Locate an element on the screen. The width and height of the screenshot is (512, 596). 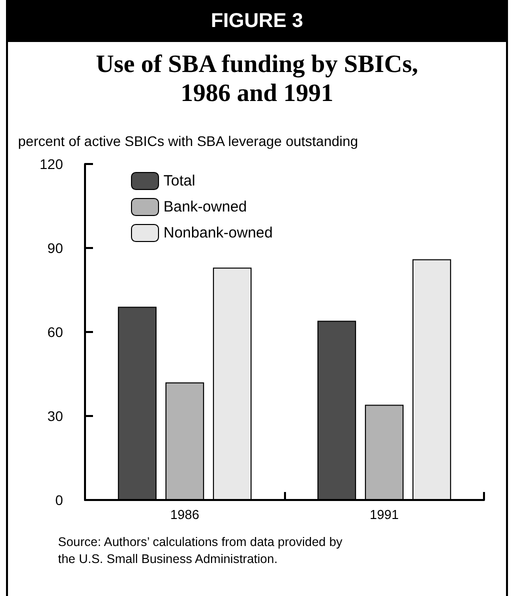
y-tick-label: 90 is located at coordinates (55, 248).